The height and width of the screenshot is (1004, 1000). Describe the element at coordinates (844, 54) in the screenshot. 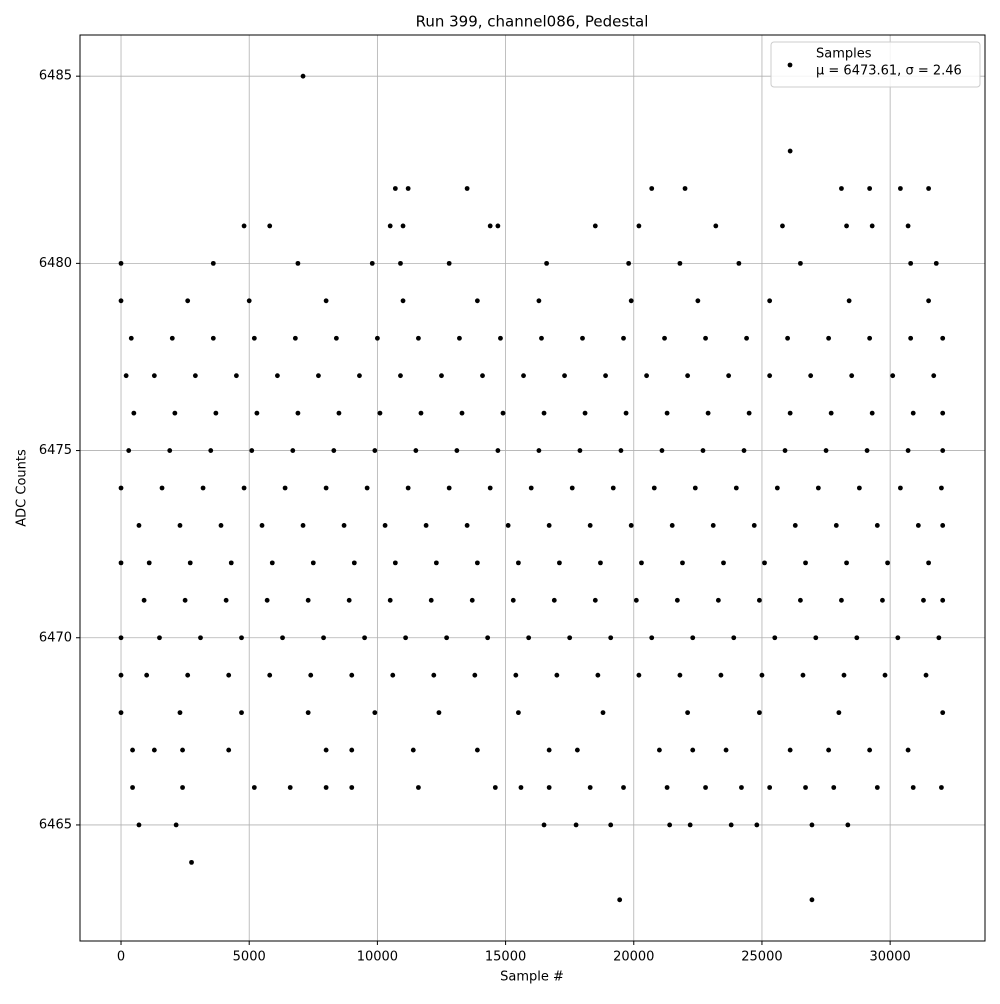

I see `legend-label: Samples` at that location.